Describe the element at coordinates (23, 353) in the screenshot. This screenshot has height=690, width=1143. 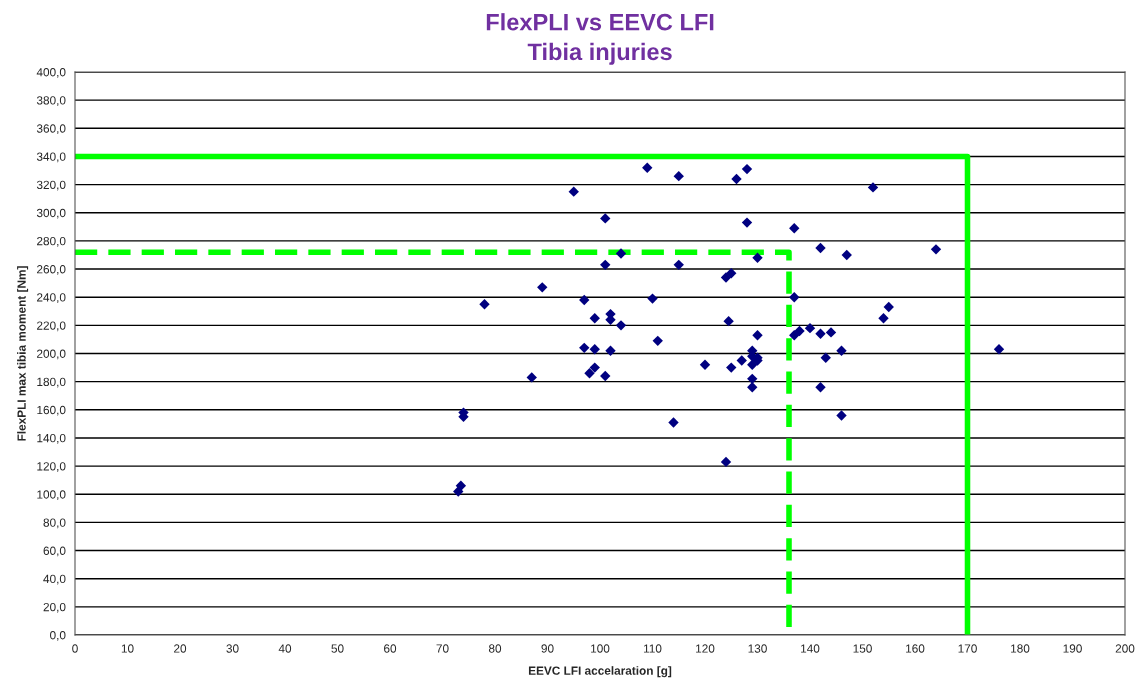
I see `y-axis-title: FlexPLI max tibia moment [Nm]` at that location.